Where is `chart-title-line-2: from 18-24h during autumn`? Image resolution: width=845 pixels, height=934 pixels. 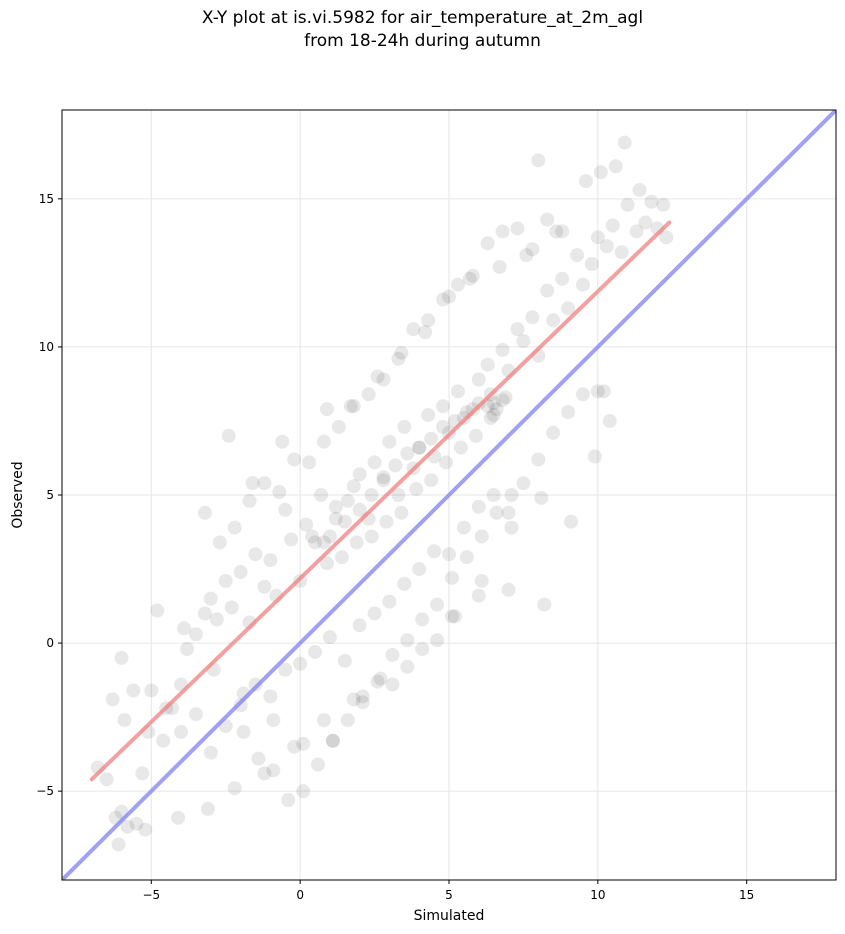 chart-title-line-2: from 18-24h during autumn is located at coordinates (422, 41).